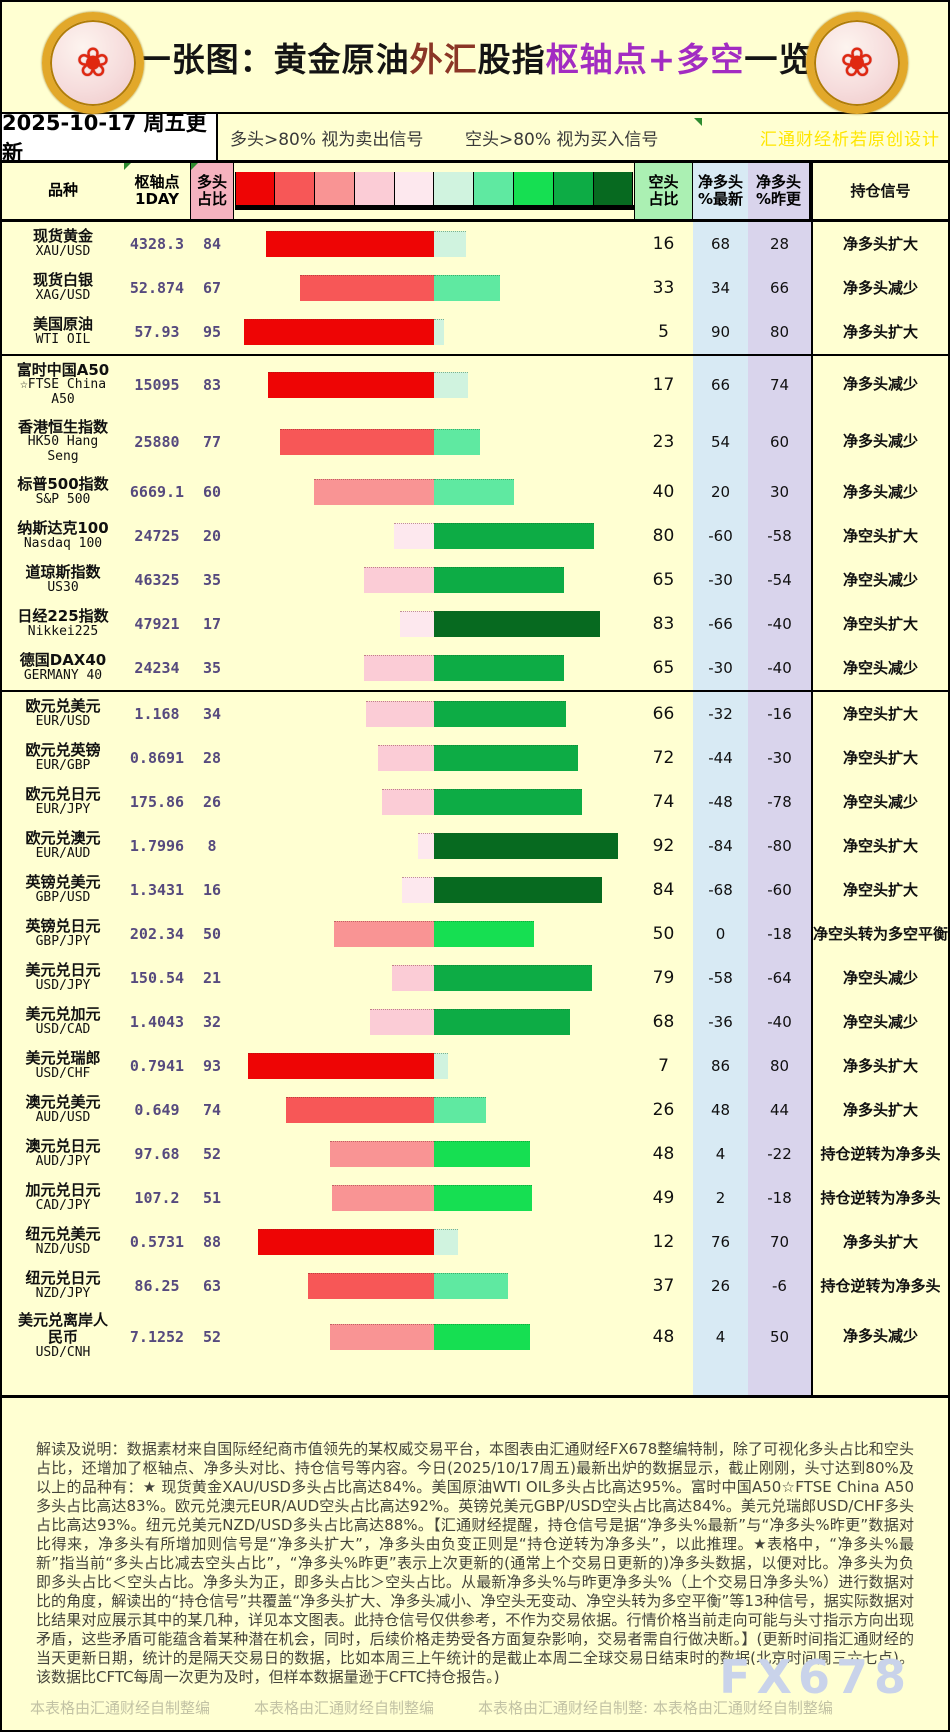 The height and width of the screenshot is (1732, 950). Describe the element at coordinates (157, 1110) in the screenshot. I see `pivot-value: 0.649` at that location.